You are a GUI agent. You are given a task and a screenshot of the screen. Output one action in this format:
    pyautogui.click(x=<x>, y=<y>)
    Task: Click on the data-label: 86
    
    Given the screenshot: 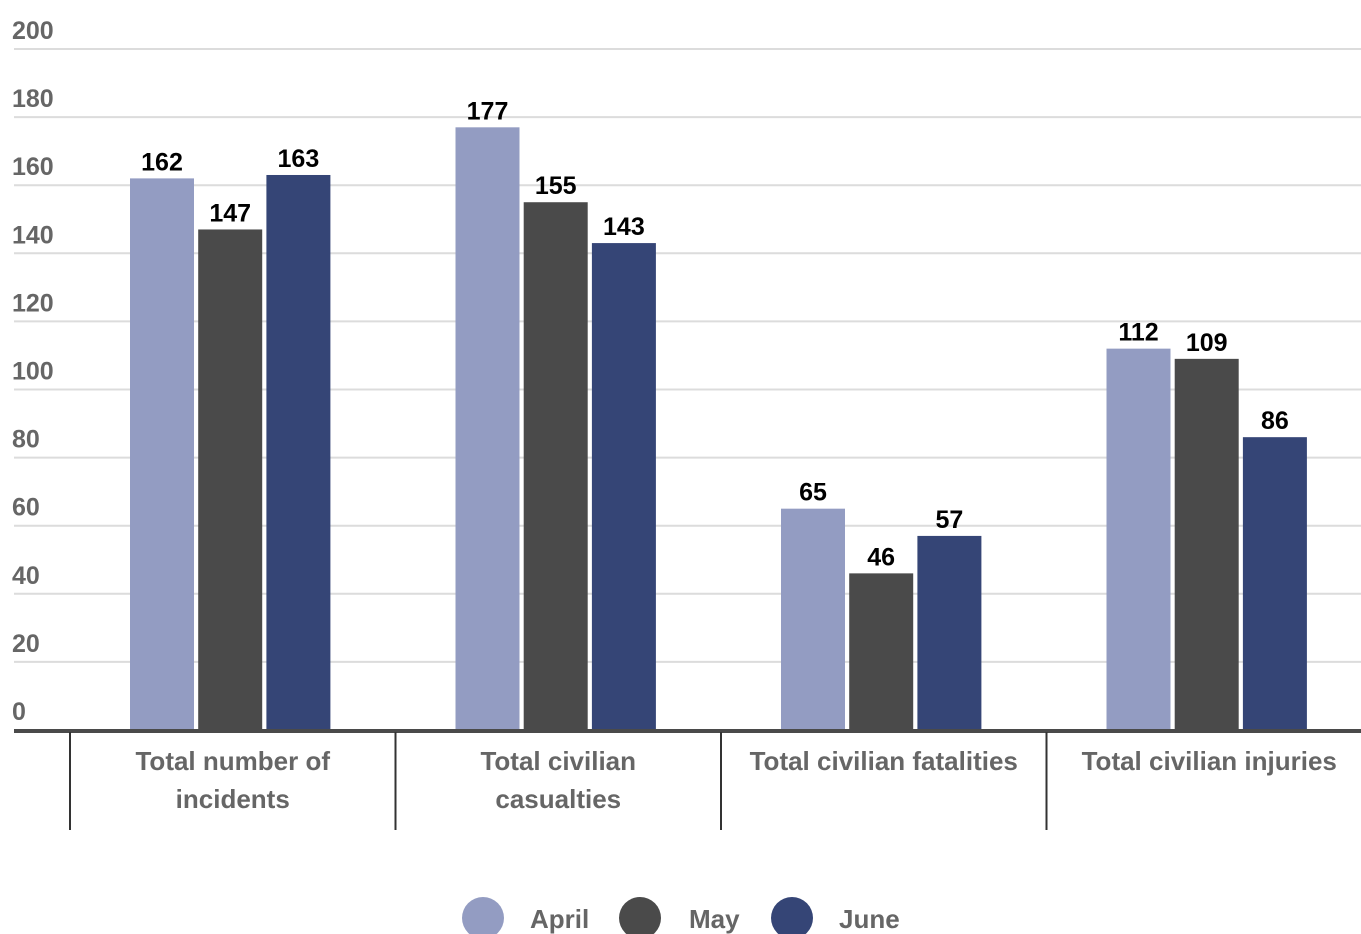 What is the action you would take?
    pyautogui.click(x=1275, y=421)
    